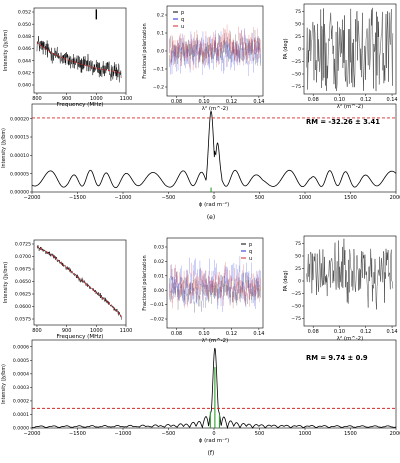 Image resolution: width=400 pixels, height=463 pixels. I want to click on y-tick-label: 0.00010, so click(19, 156).